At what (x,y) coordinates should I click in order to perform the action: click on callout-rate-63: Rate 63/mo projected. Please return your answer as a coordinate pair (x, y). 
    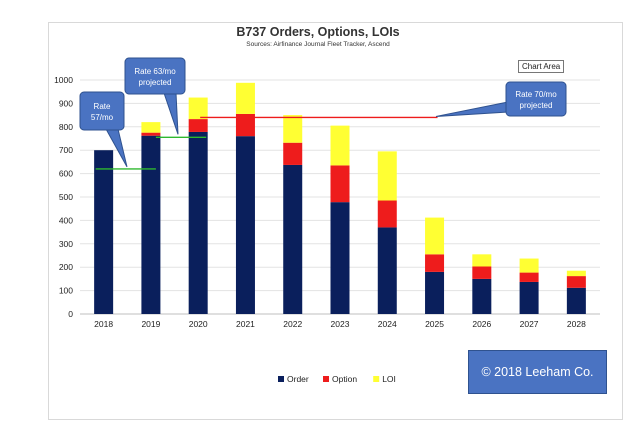
    Looking at the image, I should click on (155, 96).